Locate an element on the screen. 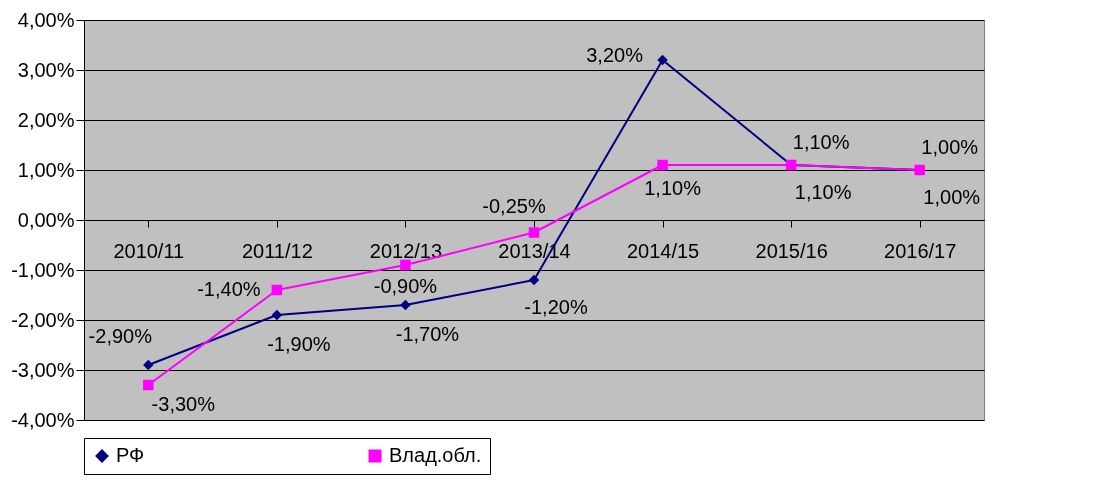 Image resolution: width=1114 pixels, height=494 pixels. y-tick-label: 3,00% is located at coordinates (46, 69).